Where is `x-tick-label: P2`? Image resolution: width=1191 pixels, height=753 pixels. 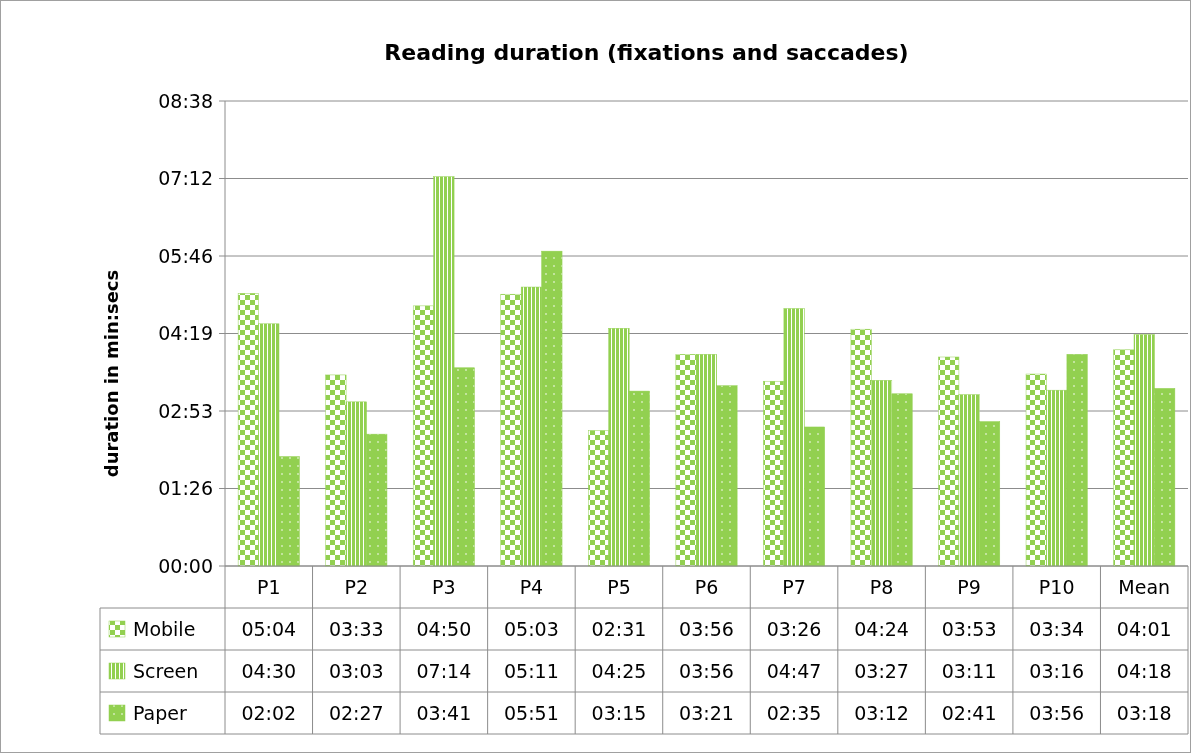 x-tick-label: P2 is located at coordinates (356, 586).